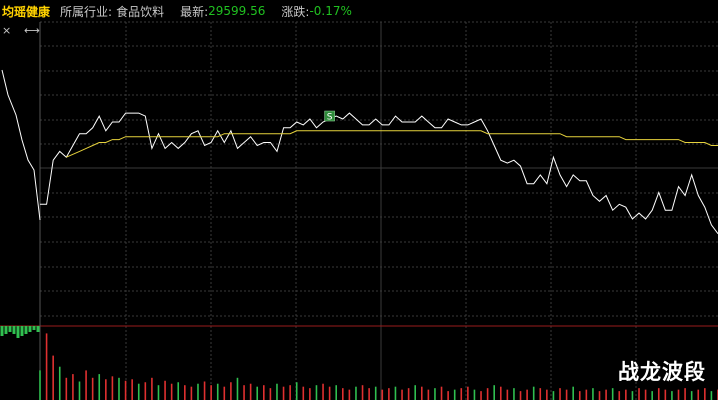 The width and height of the screenshot is (718, 400). Describe the element at coordinates (21, 145) in the screenshot. I see `price-line-open` at that location.